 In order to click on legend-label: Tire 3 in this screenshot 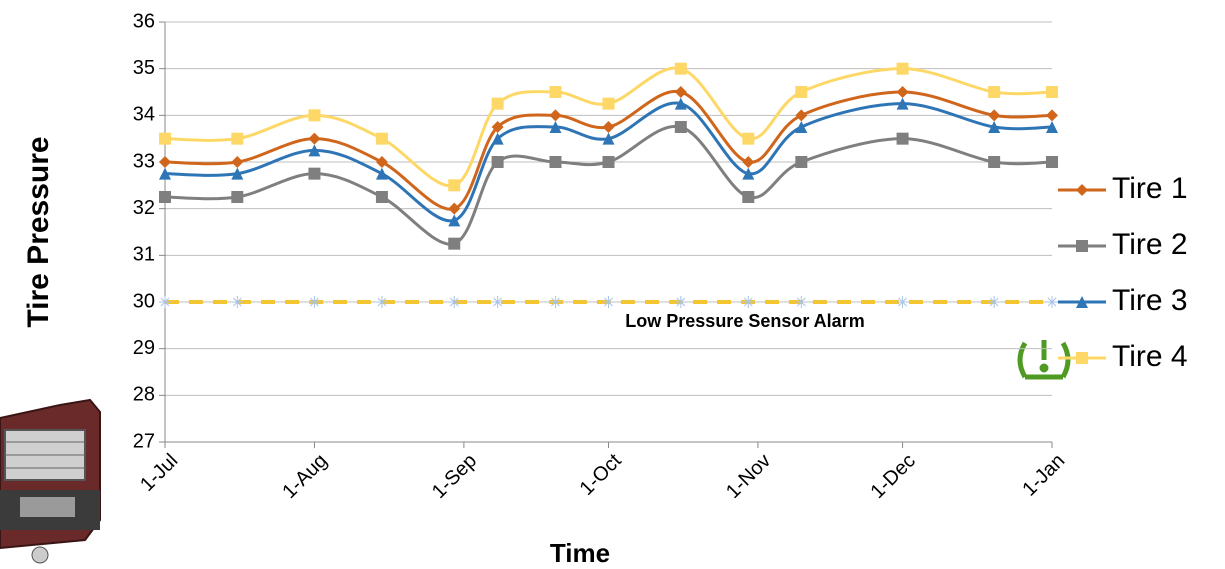, I will do `click(1150, 300)`.